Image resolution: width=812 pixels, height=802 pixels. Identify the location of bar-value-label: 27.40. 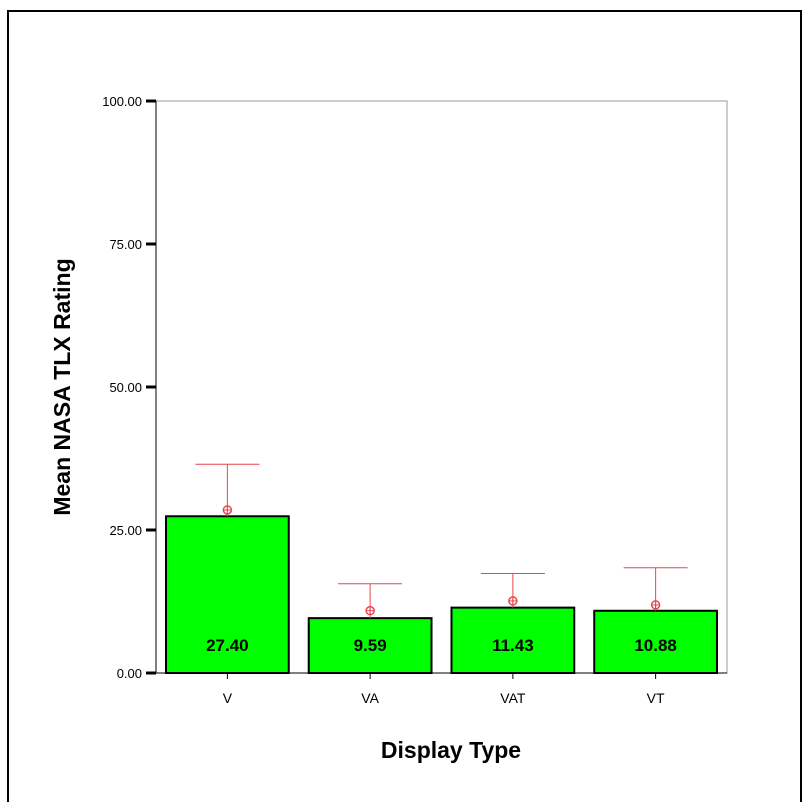
(227, 645).